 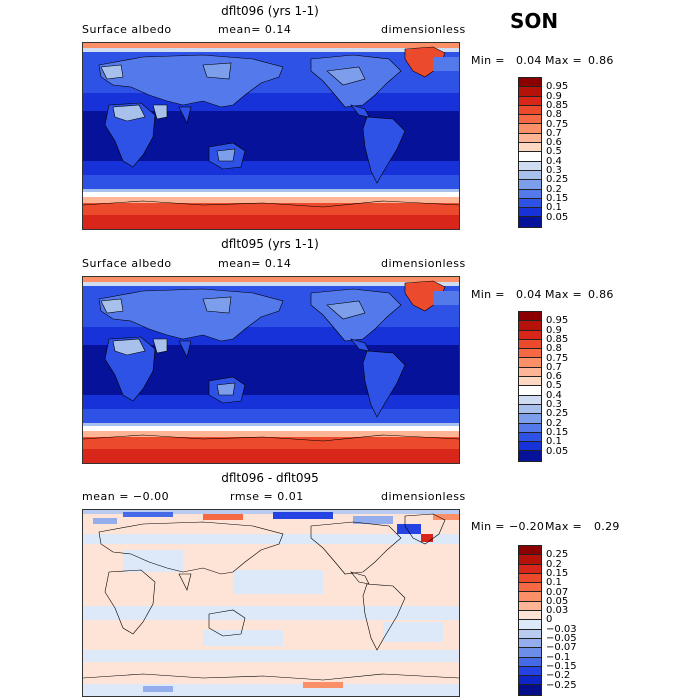 I want to click on panel3-title: dflt096 - dflt095, so click(x=270, y=478).